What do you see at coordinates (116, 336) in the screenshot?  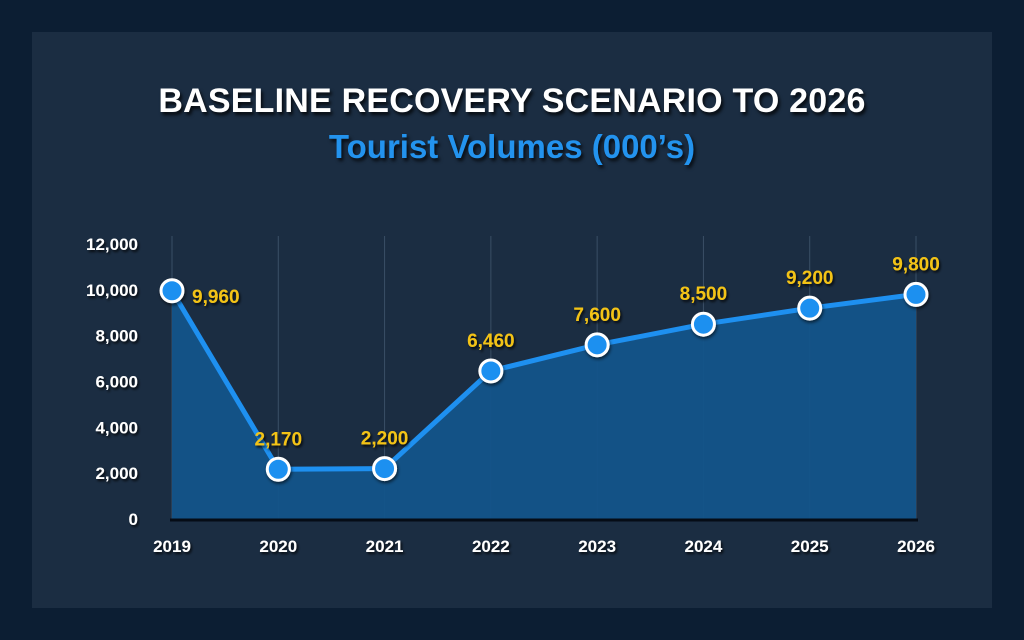 I see `y-tick-label: 8,000` at bounding box center [116, 336].